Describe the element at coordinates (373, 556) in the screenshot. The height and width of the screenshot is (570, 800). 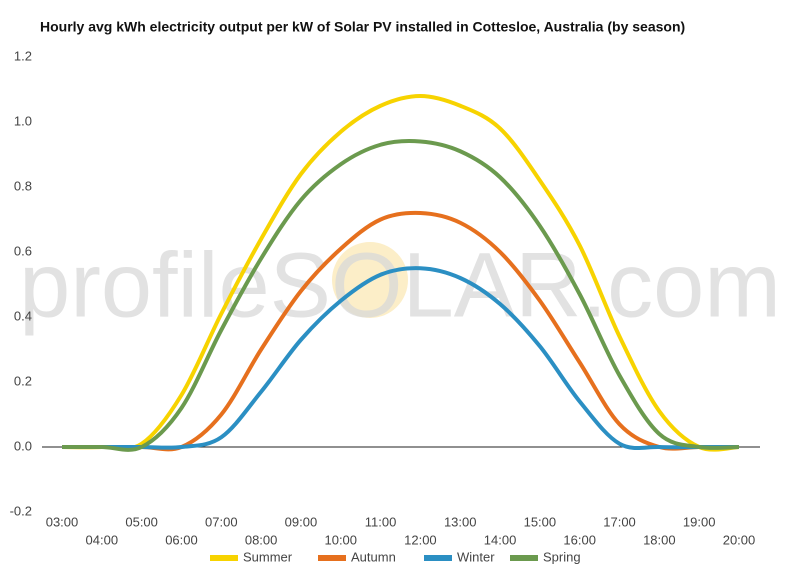
I see `legend-label: Autumn` at that location.